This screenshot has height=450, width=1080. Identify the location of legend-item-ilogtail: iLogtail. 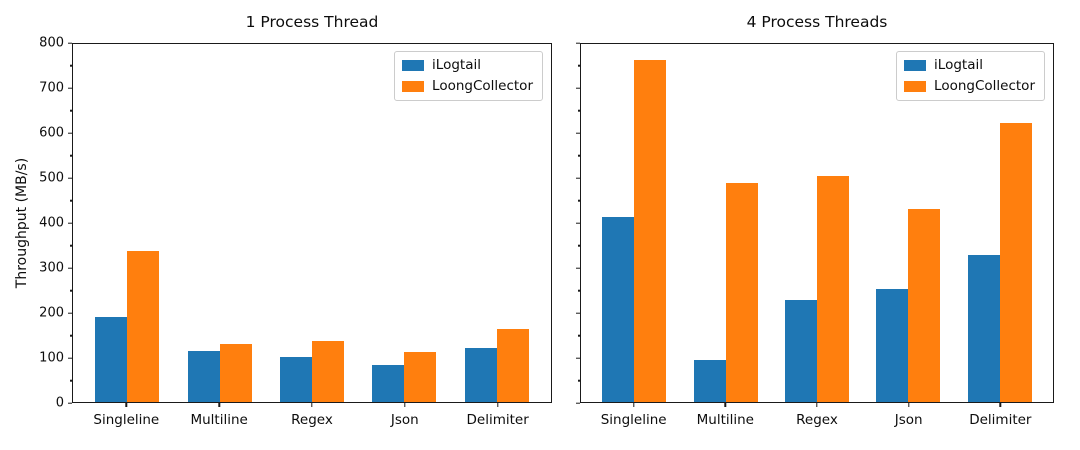
(467, 65).